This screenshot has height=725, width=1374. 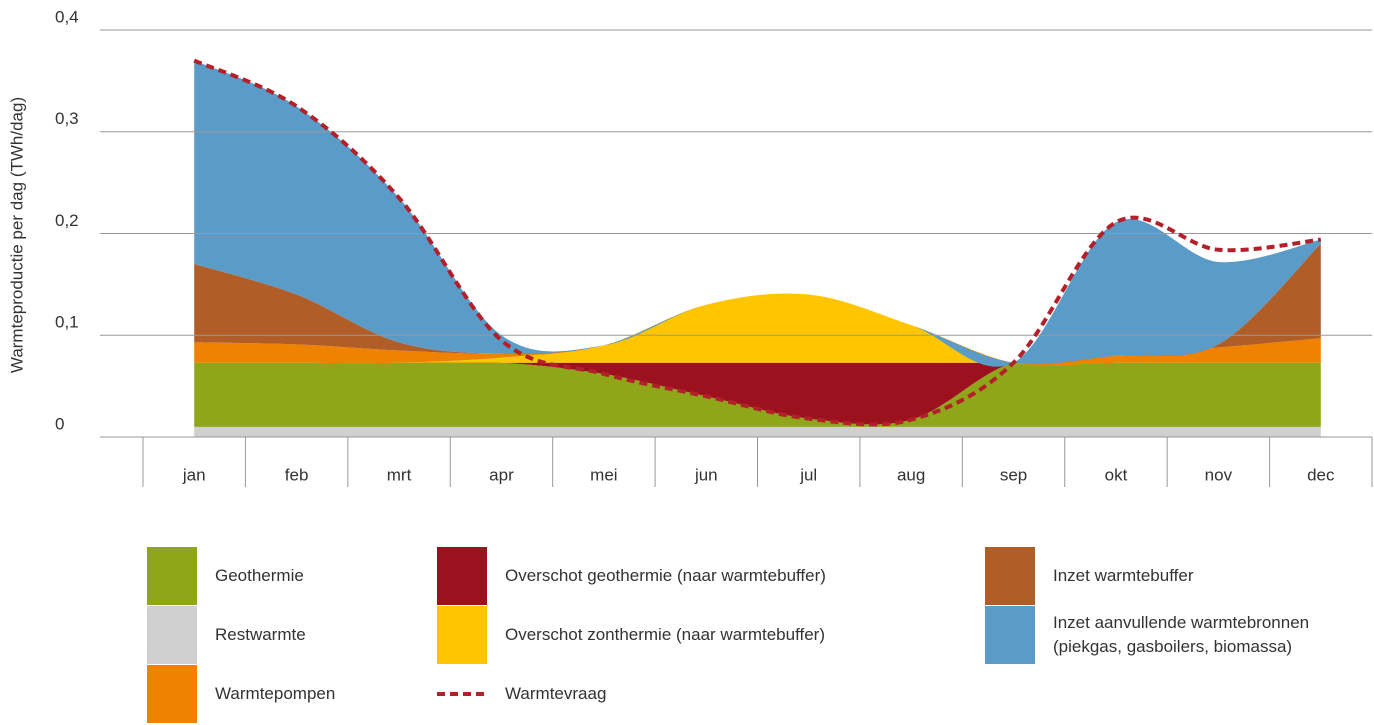 I want to click on x-tick-label: mrt, so click(x=399, y=474).